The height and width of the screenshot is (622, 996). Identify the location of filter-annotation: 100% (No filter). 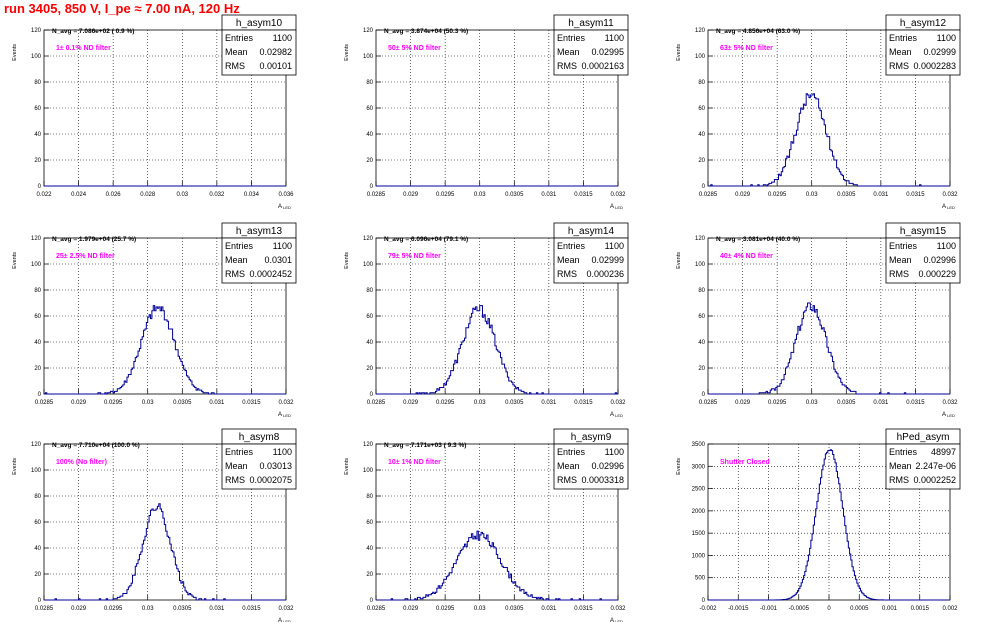
(81, 462).